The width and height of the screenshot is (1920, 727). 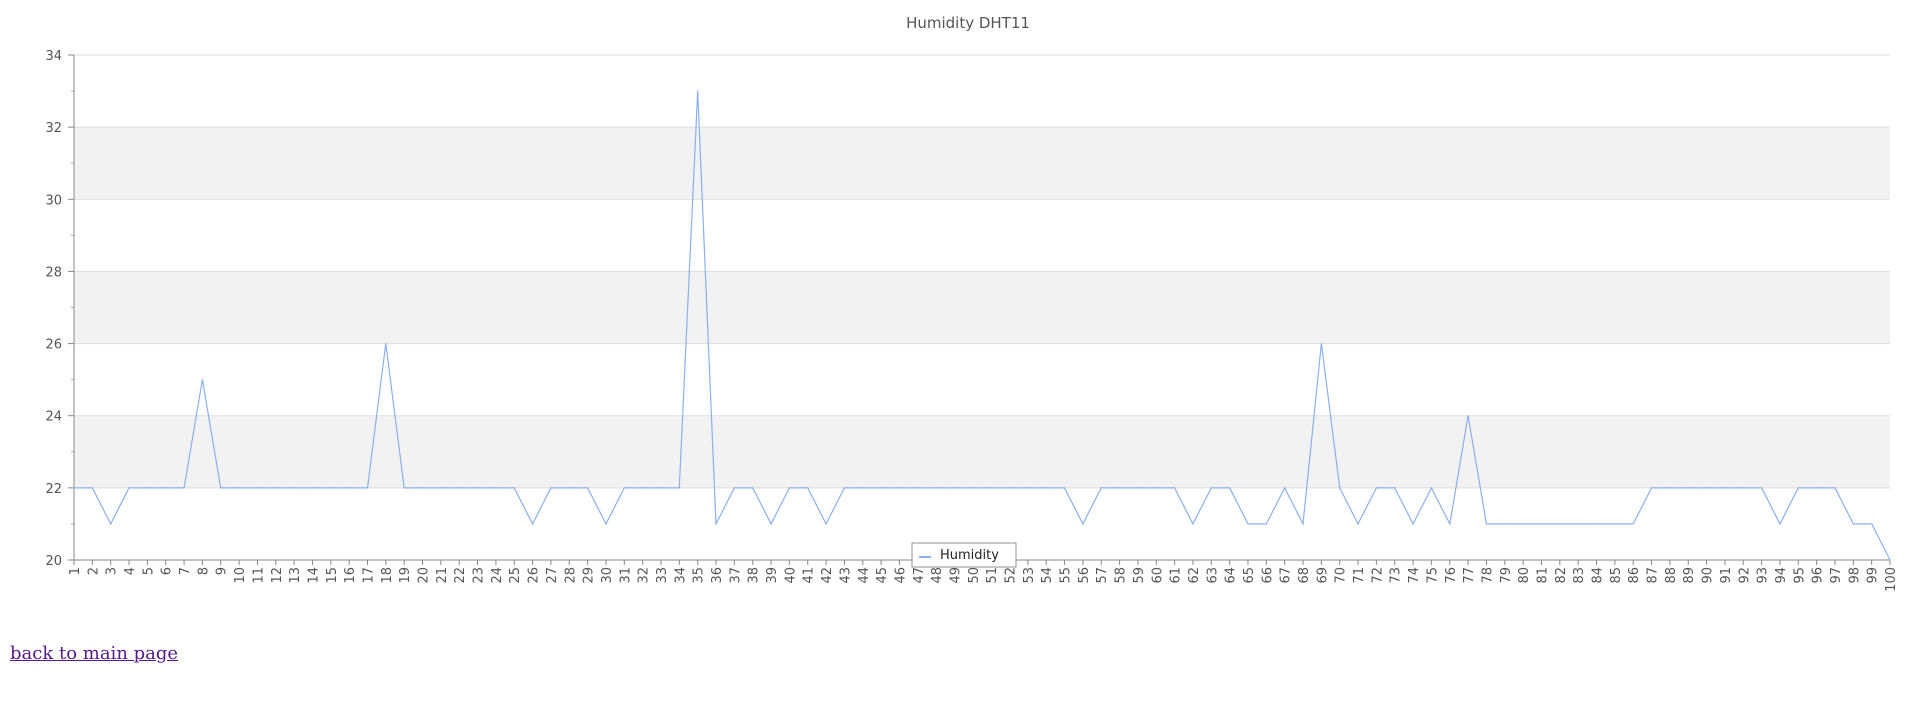 I want to click on x-tick-label: 70, so click(x=1341, y=575).